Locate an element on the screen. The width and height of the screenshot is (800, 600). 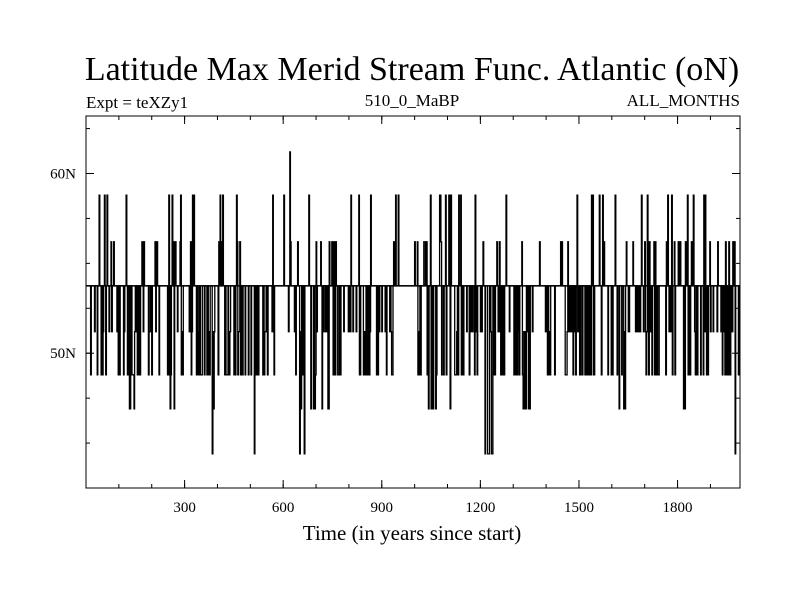
subtitle-right: ALL_MONTHS is located at coordinates (683, 100).